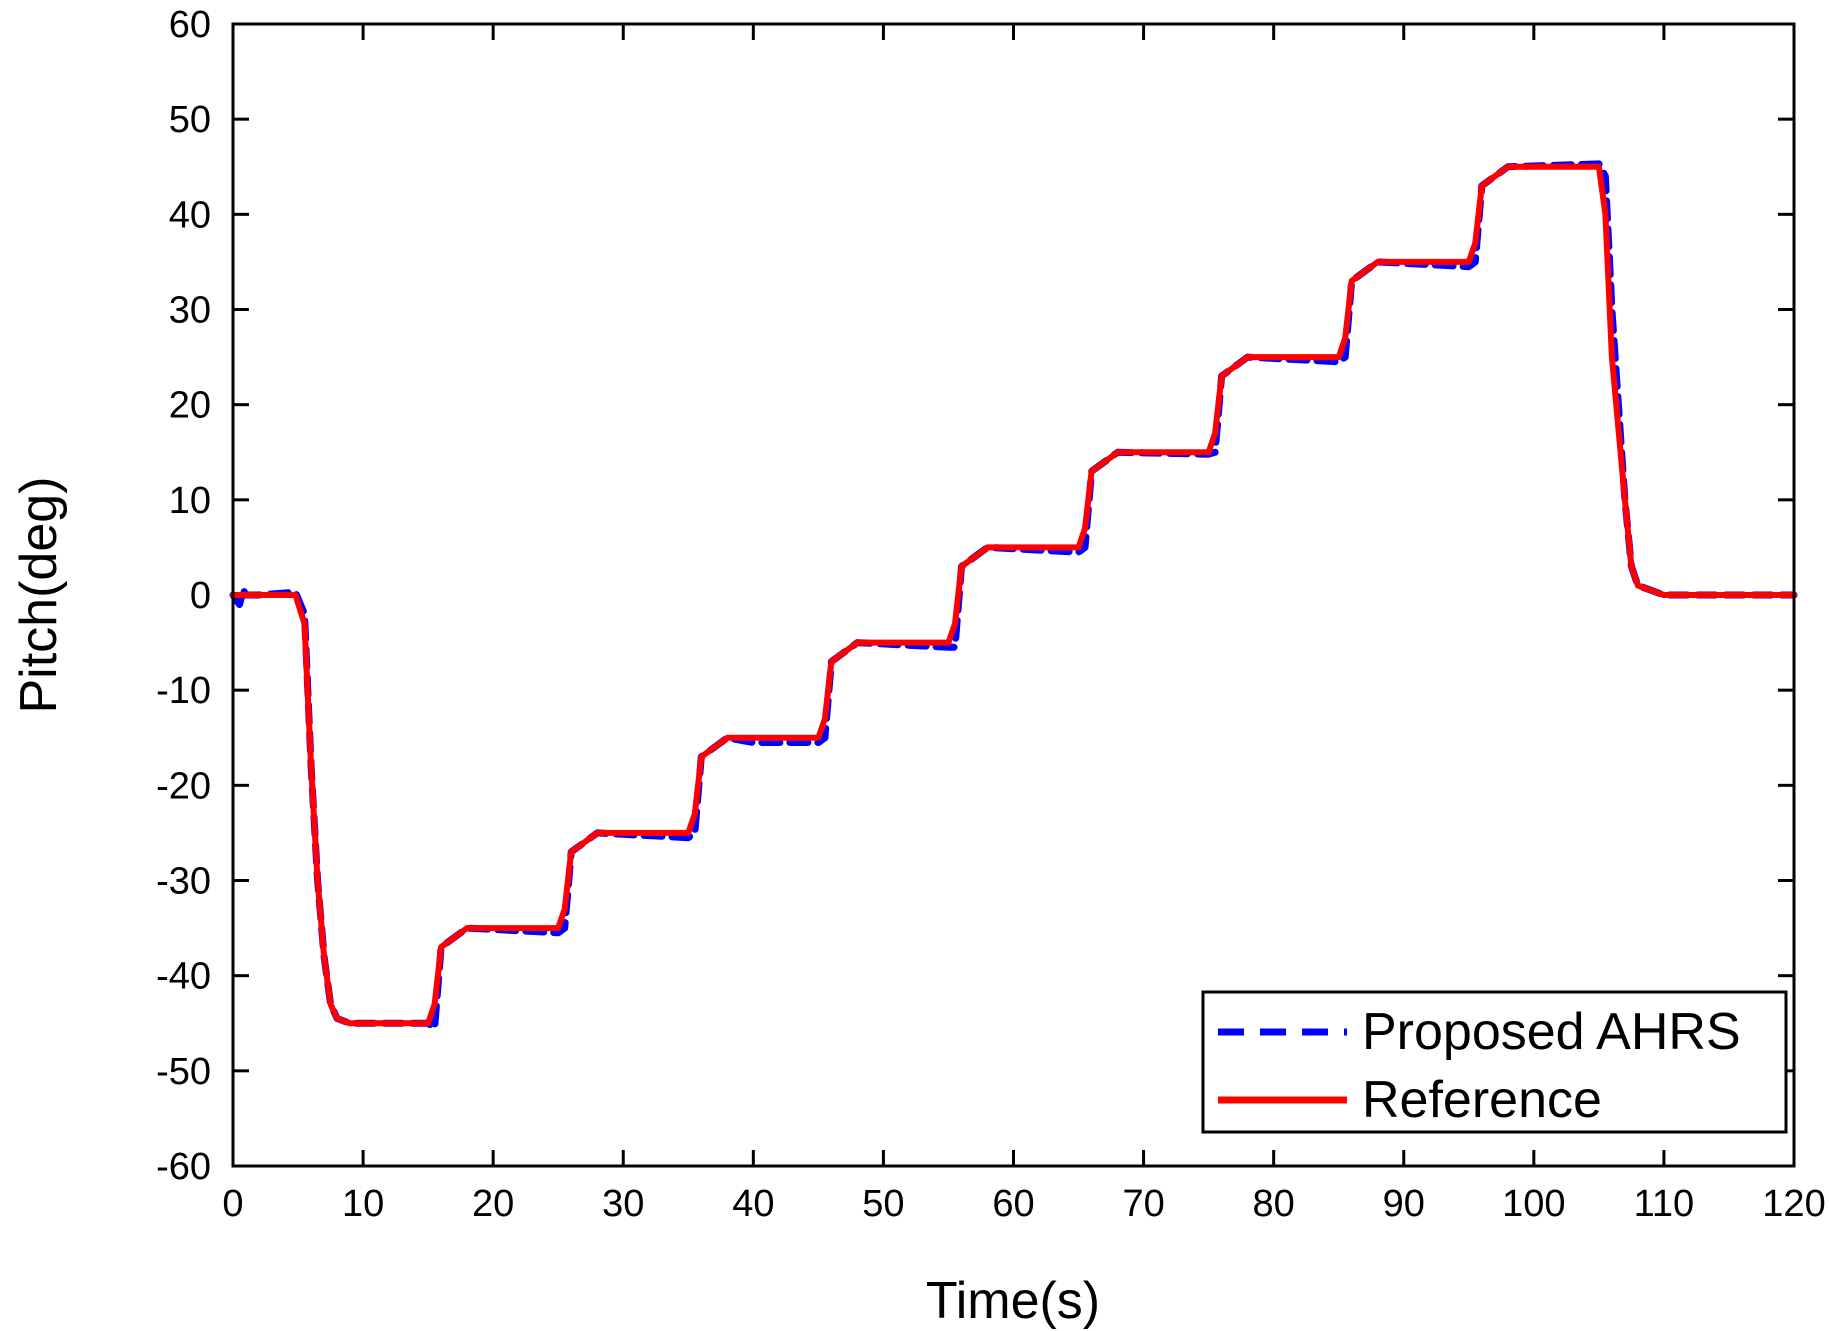 This screenshot has height=1331, width=1829. I want to click on y-axis-title: Pitch(deg), so click(39, 595).